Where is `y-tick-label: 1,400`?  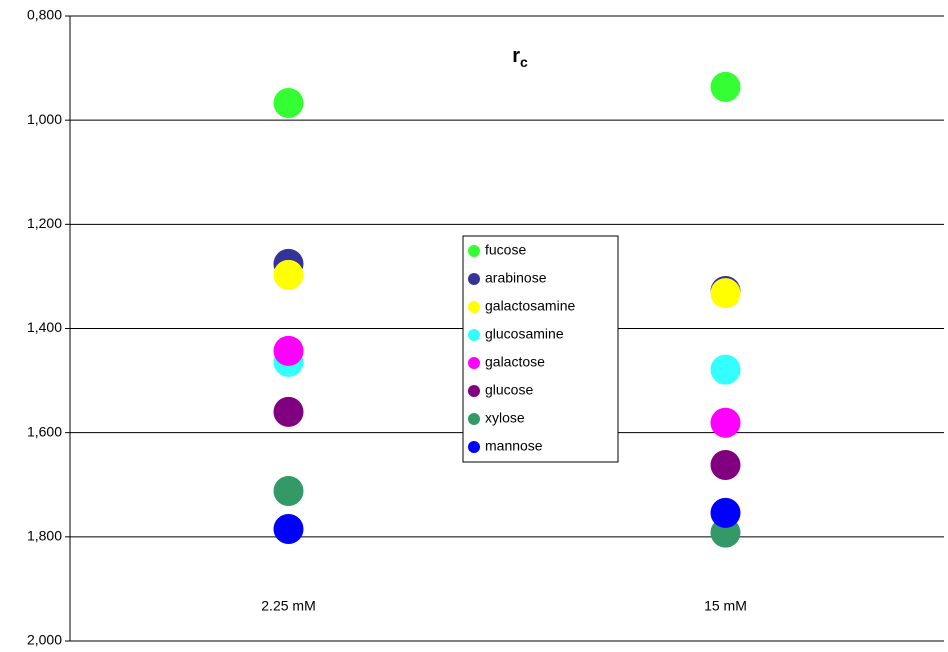
y-tick-label: 1,400 is located at coordinates (44, 327).